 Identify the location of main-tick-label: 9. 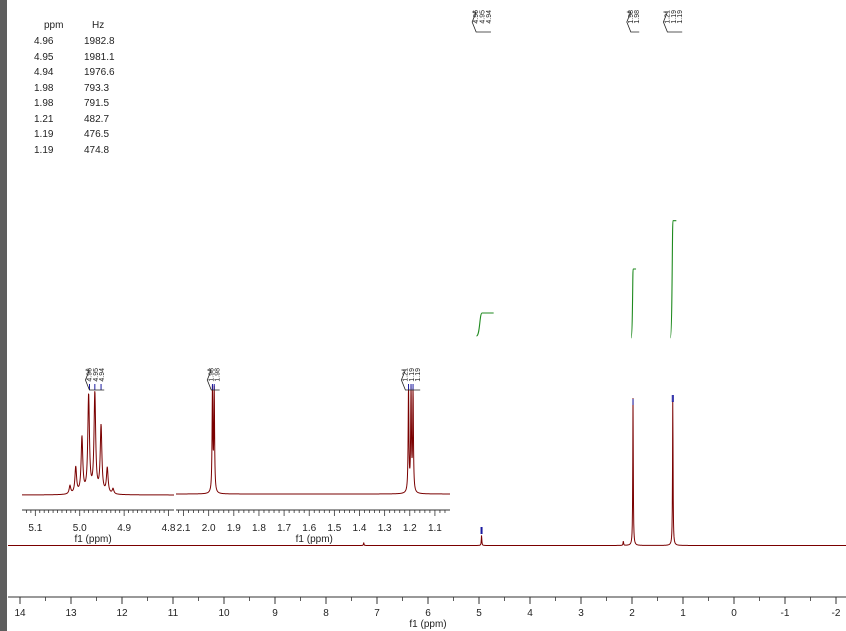
(275, 613).